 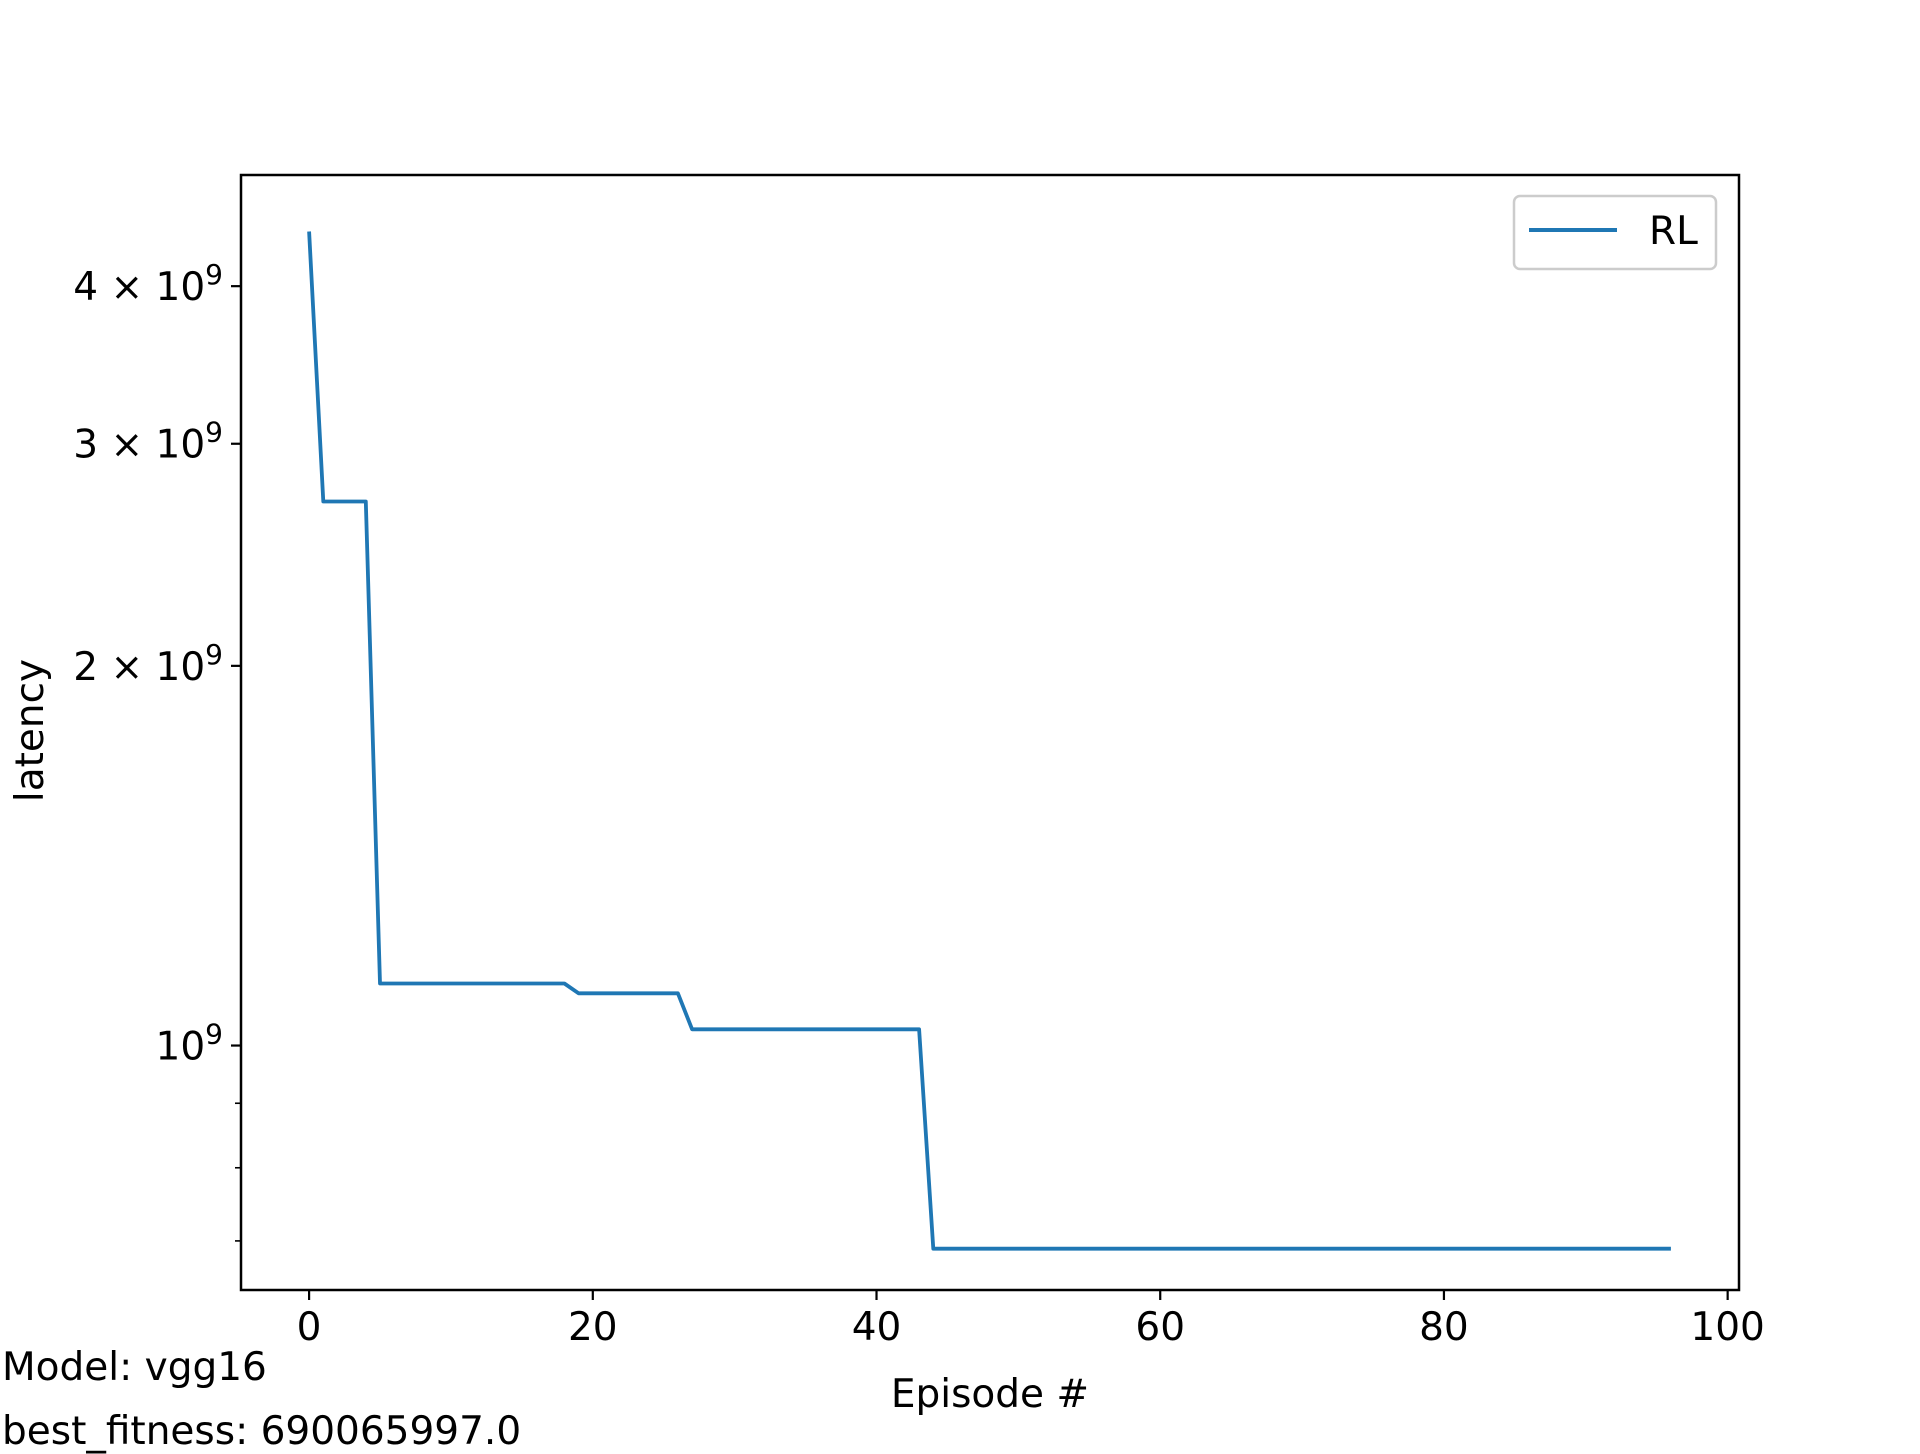 What do you see at coordinates (1031, 1320) in the screenshot?
I see `x-axis-ticks: 0 20 40 60 80 100` at bounding box center [1031, 1320].